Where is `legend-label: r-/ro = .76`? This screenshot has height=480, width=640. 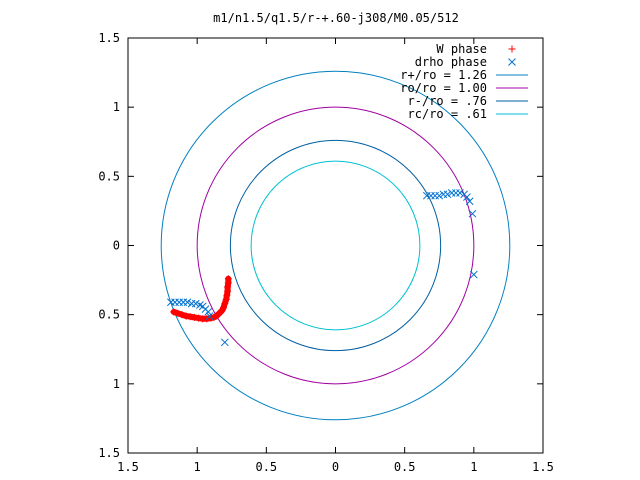 legend-label: r-/ro = .76 is located at coordinates (447, 101).